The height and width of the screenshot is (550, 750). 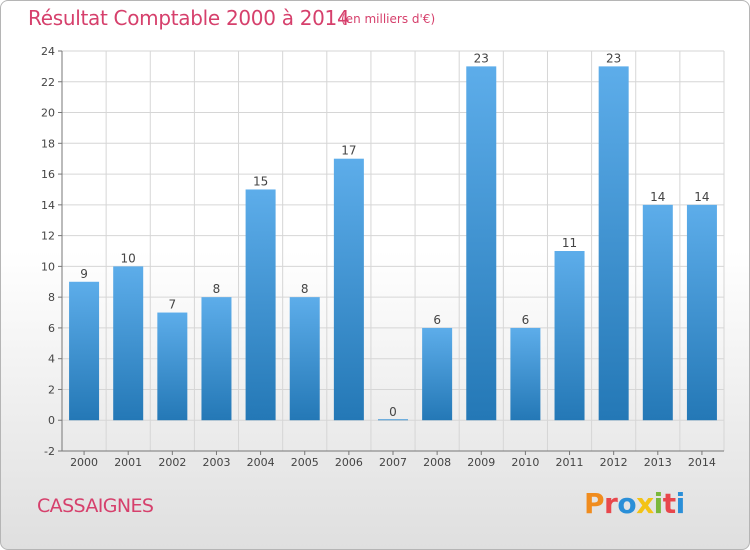 What do you see at coordinates (481, 462) in the screenshot?
I see `x-tick-label: 2009` at bounding box center [481, 462].